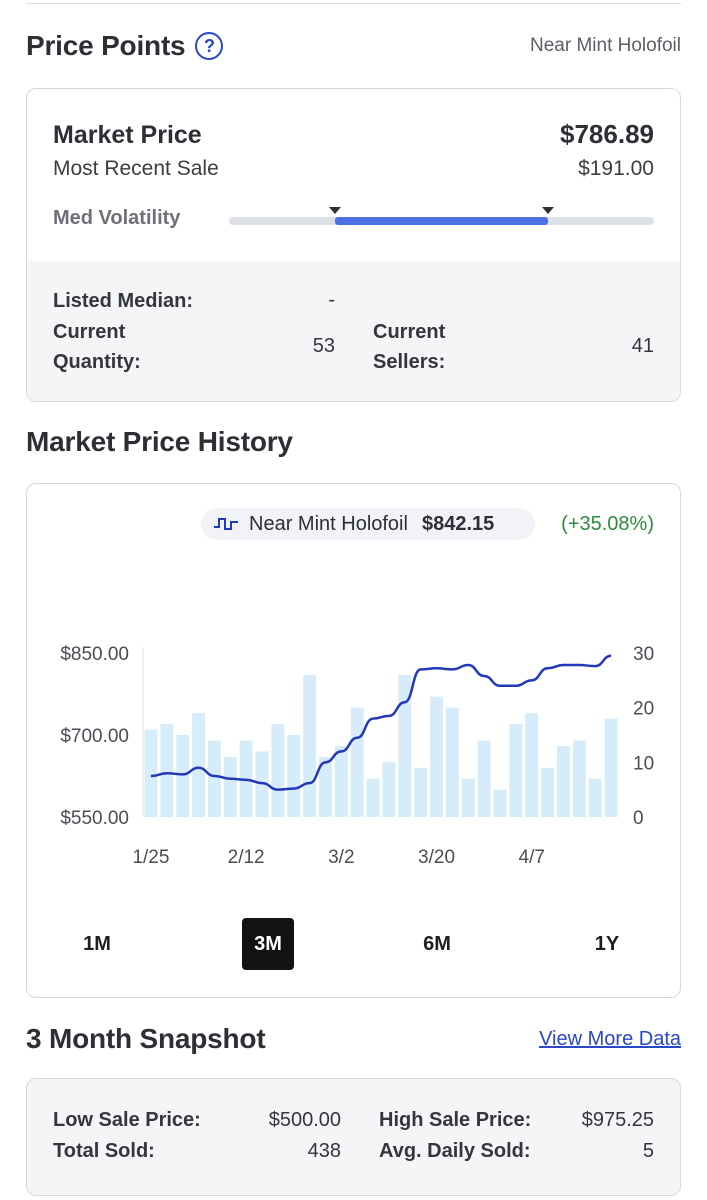 This screenshot has height=1200, width=707. What do you see at coordinates (324, 1151) in the screenshot?
I see `total-sold-value: 438` at bounding box center [324, 1151].